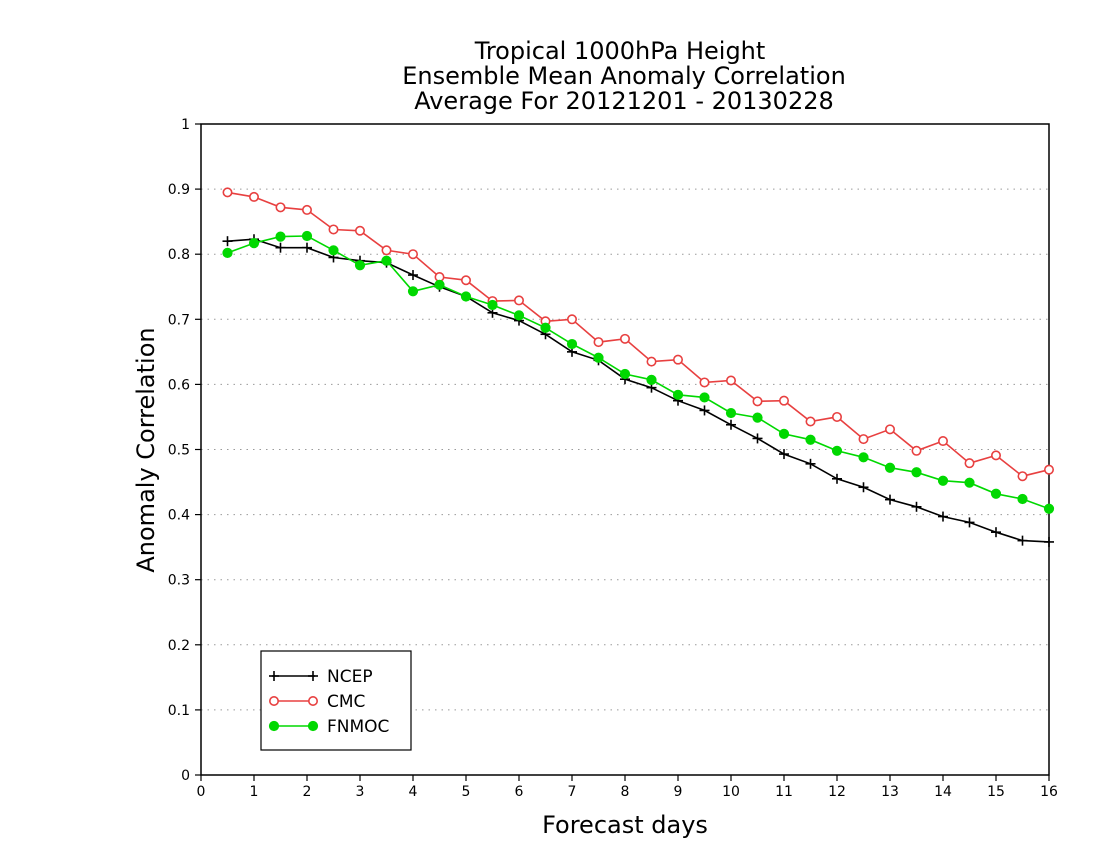 The image size is (1100, 850). What do you see at coordinates (146, 449) in the screenshot?
I see `y-axis-title: Anomaly Correlation` at bounding box center [146, 449].